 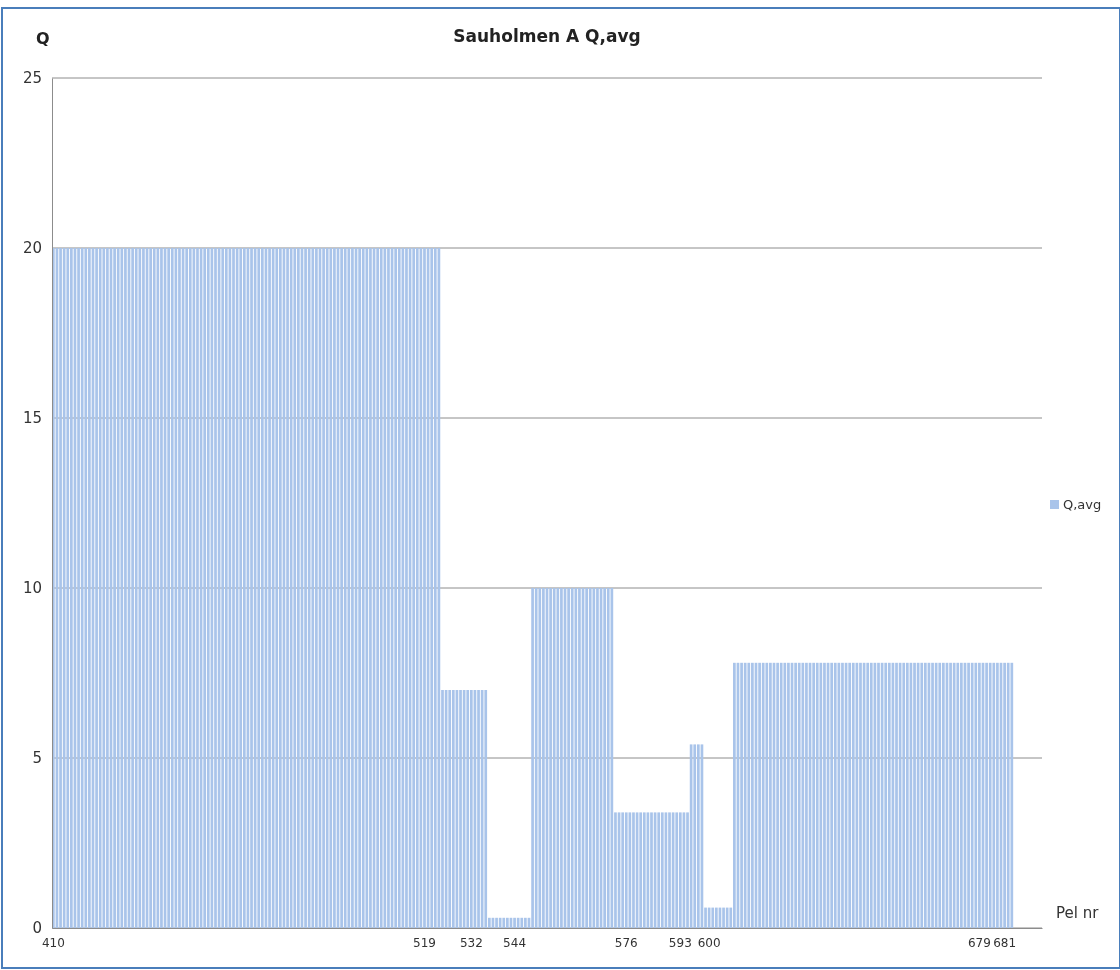 What do you see at coordinates (680, 942) in the screenshot?
I see `x-tick-label: 593` at bounding box center [680, 942].